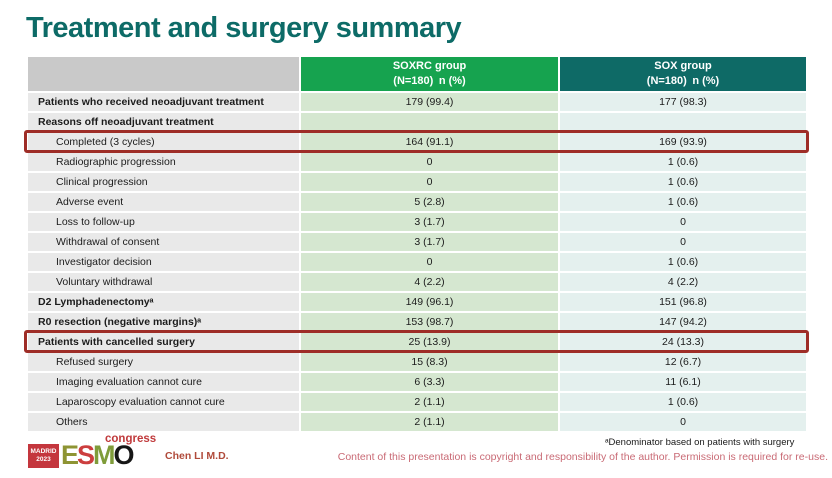 The width and height of the screenshot is (832, 478). I want to click on cell-sox-value, so click(683, 122).